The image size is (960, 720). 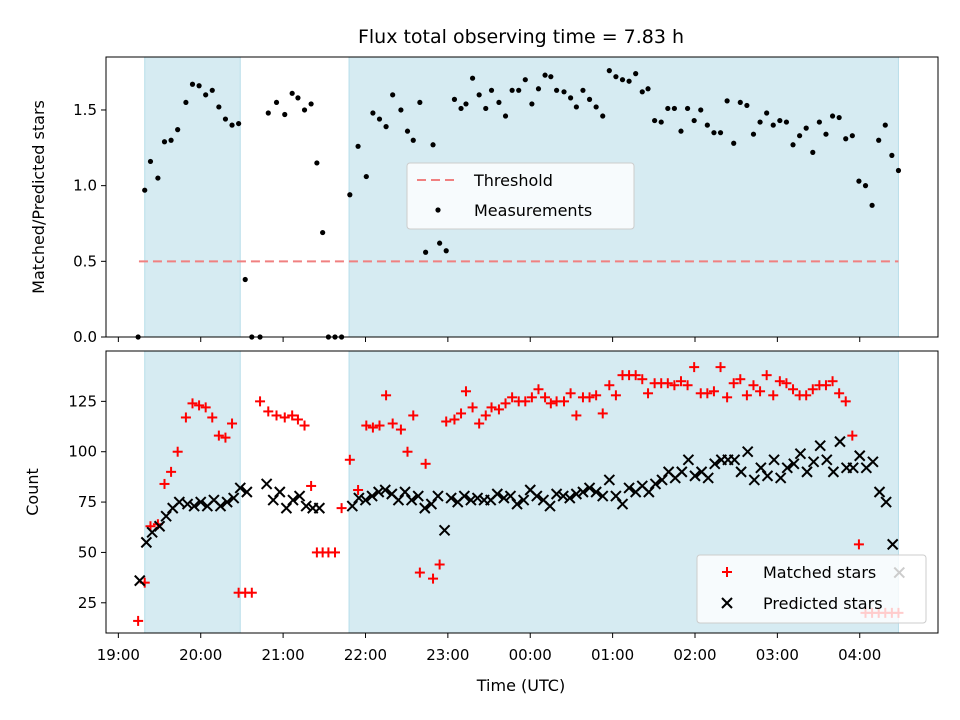 I want to click on legend-matched-swatch, so click(x=727, y=572).